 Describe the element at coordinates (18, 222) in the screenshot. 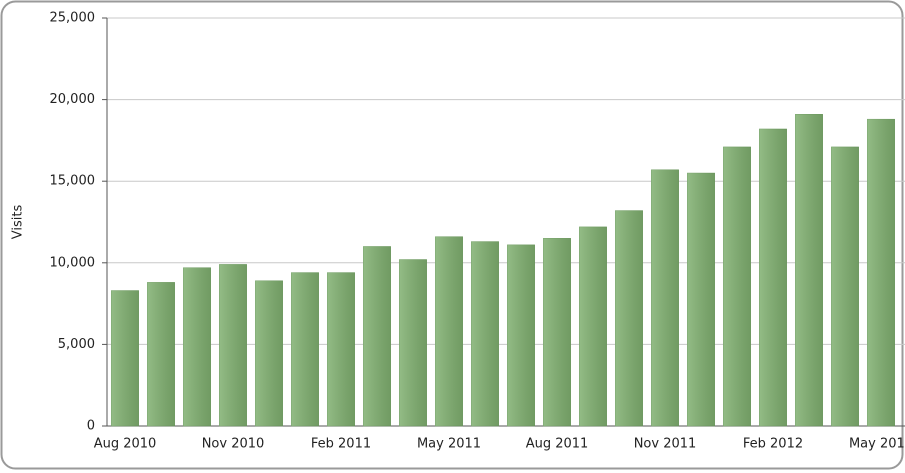

I see `y-axis-label: Visits` at that location.